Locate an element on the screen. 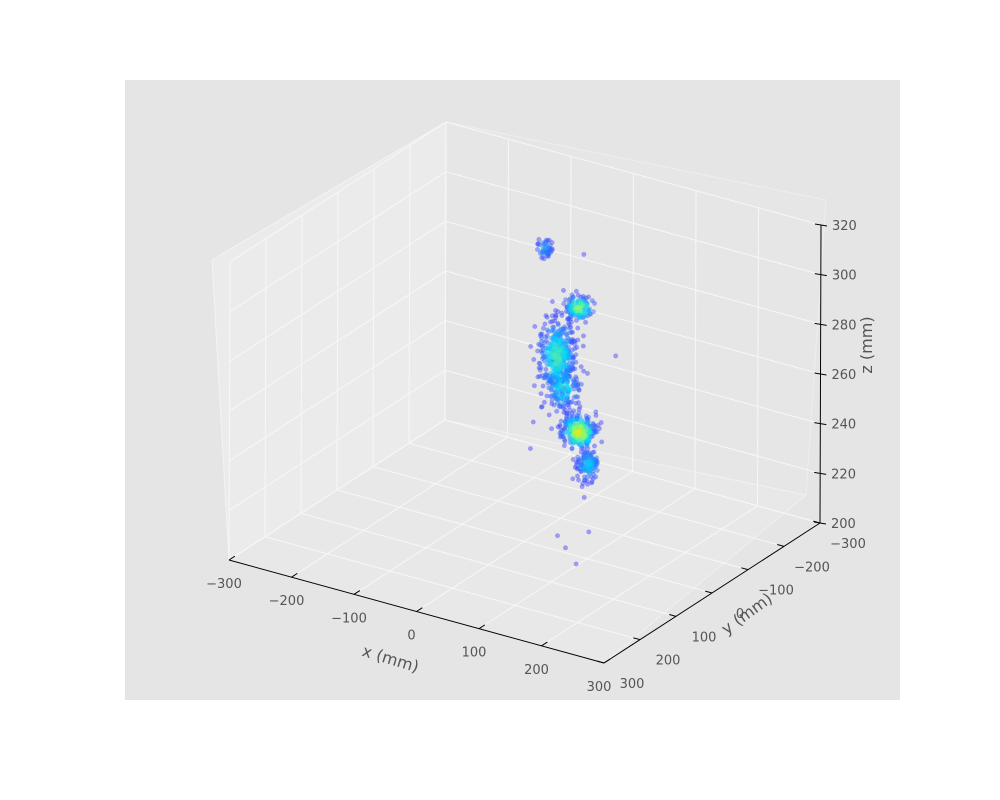 This screenshot has width=1000, height=800. z-tick-label: 240 is located at coordinates (843, 425).